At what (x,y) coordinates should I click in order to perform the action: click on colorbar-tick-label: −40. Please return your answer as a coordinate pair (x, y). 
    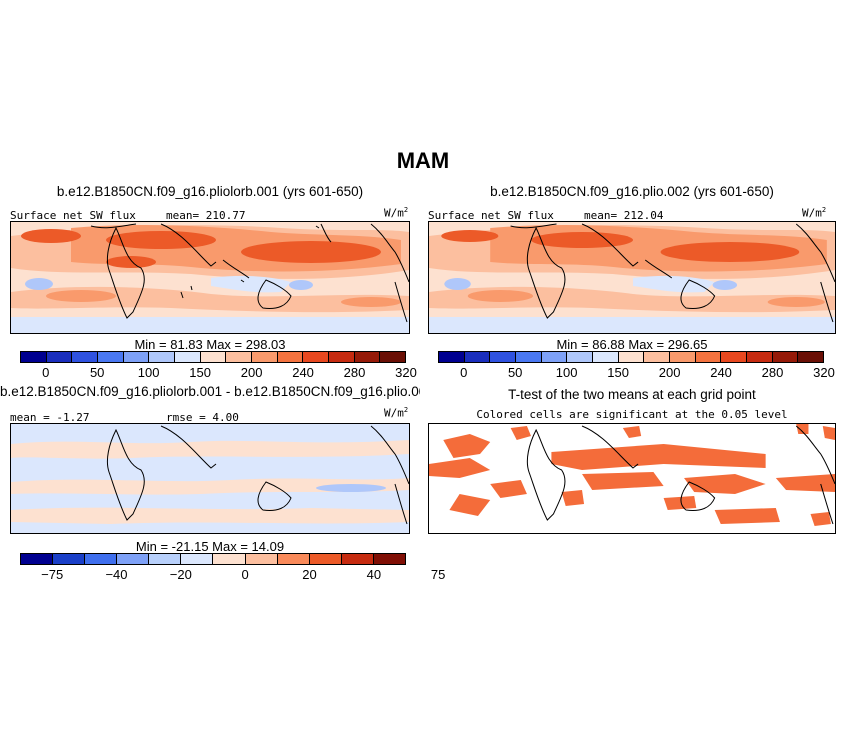
    Looking at the image, I should click on (116, 574).